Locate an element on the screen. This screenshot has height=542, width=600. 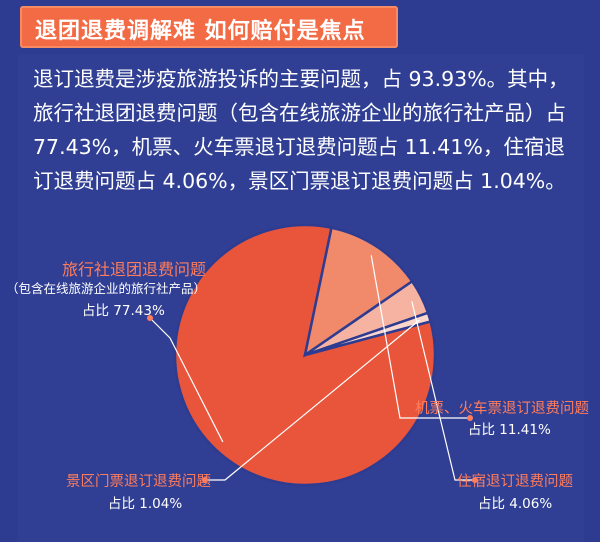
slice-note-travel-agency: （包含在线旅游企业的旅行社产品） is located at coordinates (106, 288).